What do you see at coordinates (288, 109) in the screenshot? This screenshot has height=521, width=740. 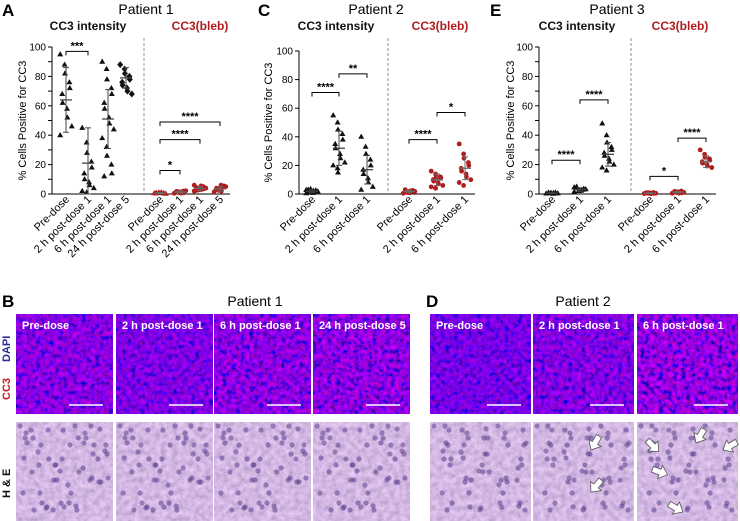 I see `y-tick-label: 60` at bounding box center [288, 109].